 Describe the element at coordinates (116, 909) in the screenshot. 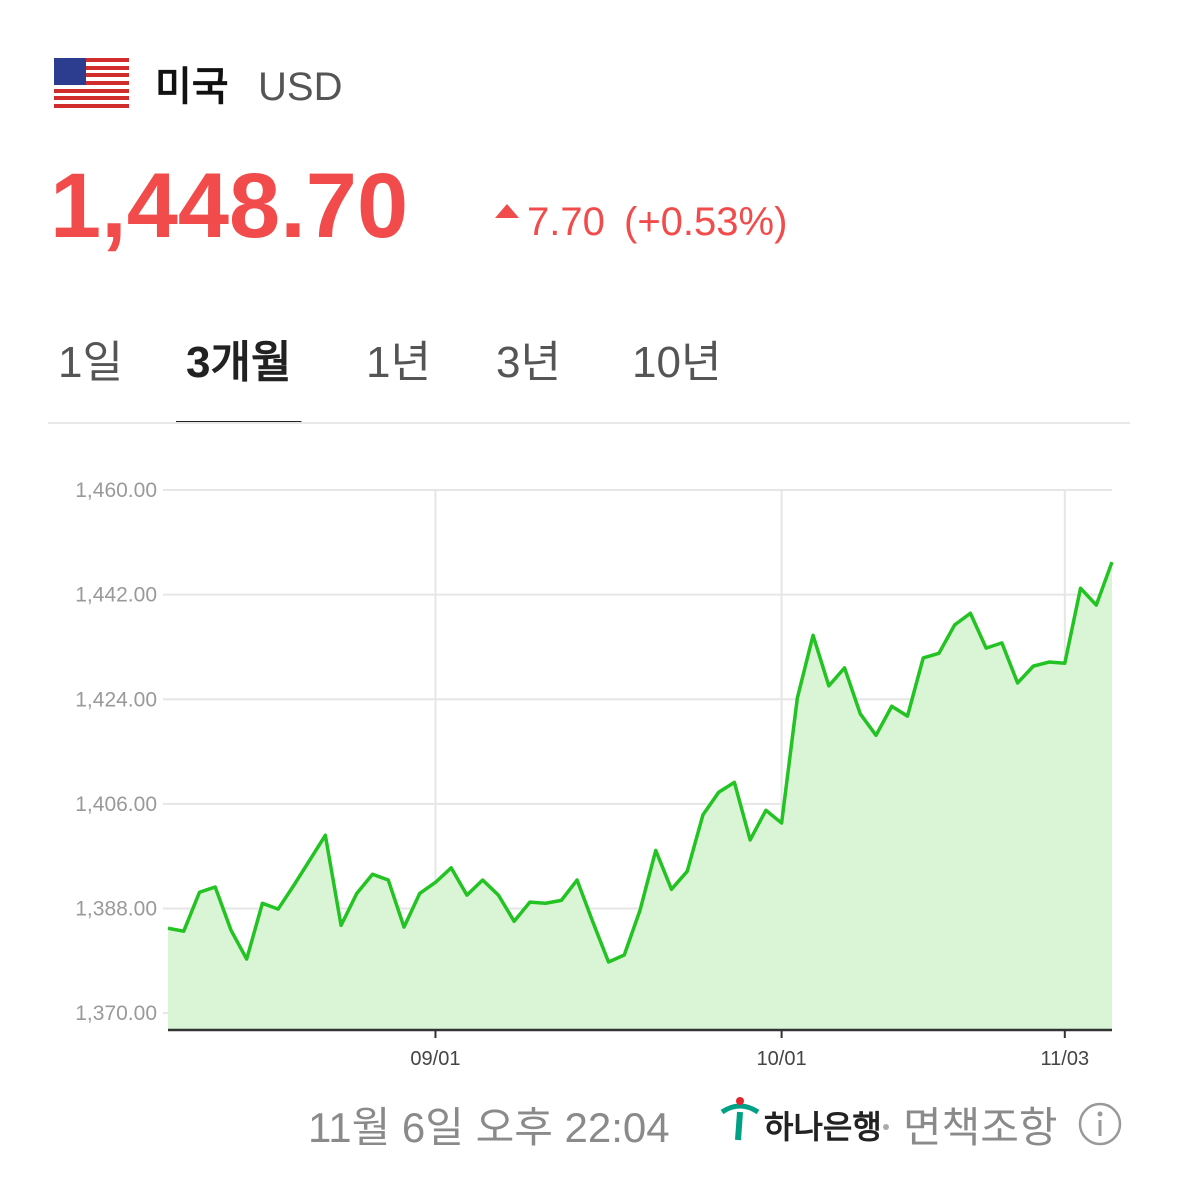

I see `y-tick-label: 1,388.00` at that location.